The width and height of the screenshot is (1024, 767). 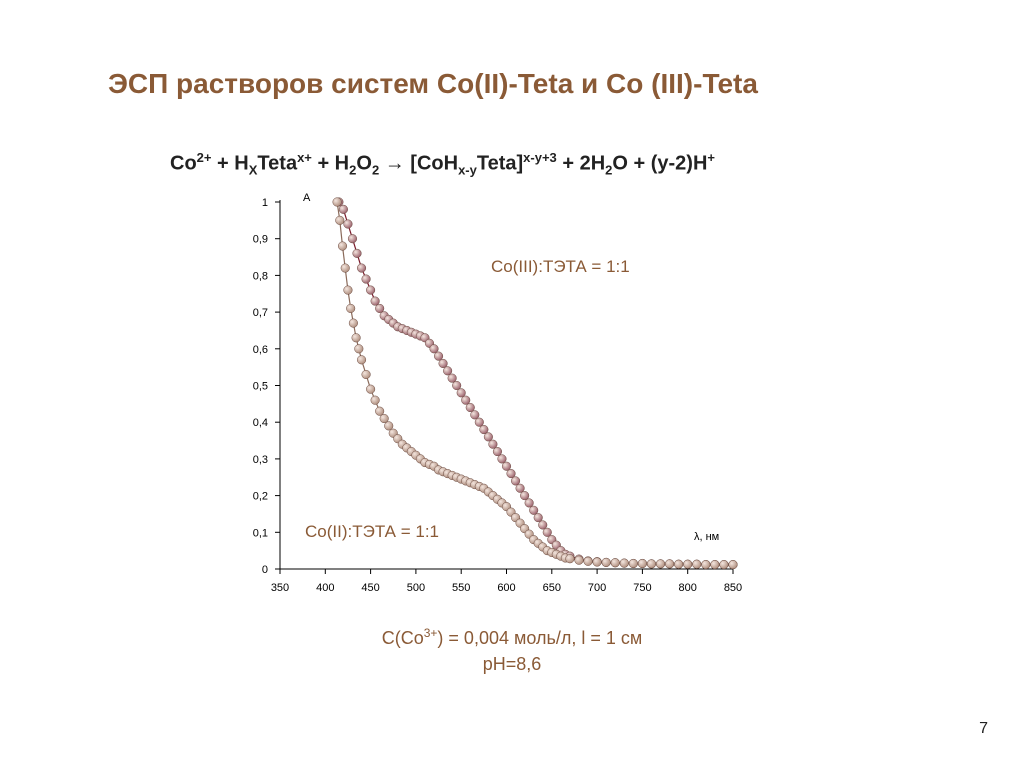 What do you see at coordinates (260, 387) in the screenshot?
I see `y-tick-label: 0,5` at bounding box center [260, 387].